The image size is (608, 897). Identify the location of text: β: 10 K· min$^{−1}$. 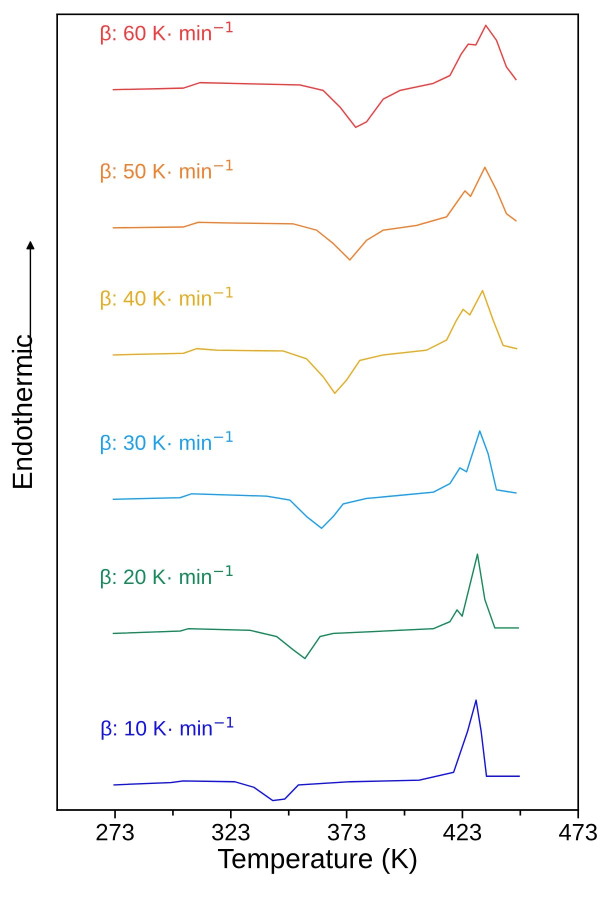
(168, 728).